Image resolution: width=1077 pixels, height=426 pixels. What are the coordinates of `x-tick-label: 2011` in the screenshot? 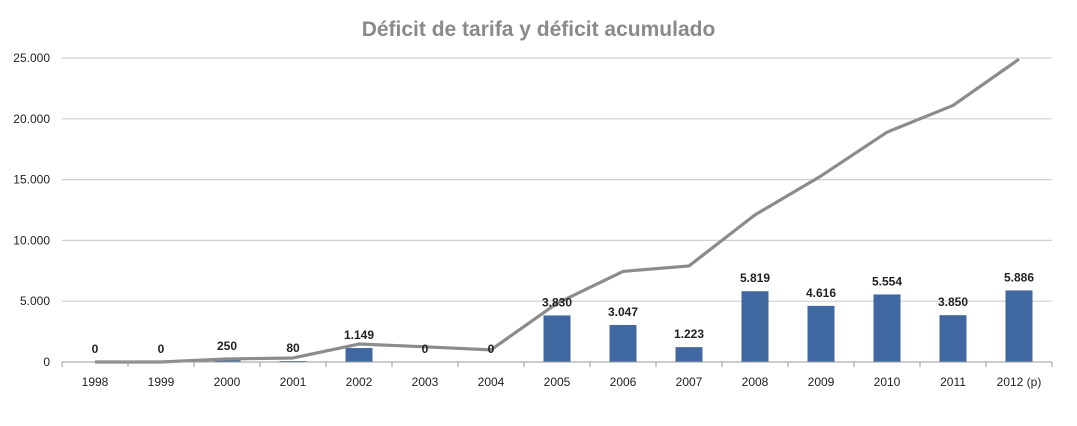 It's located at (953, 382).